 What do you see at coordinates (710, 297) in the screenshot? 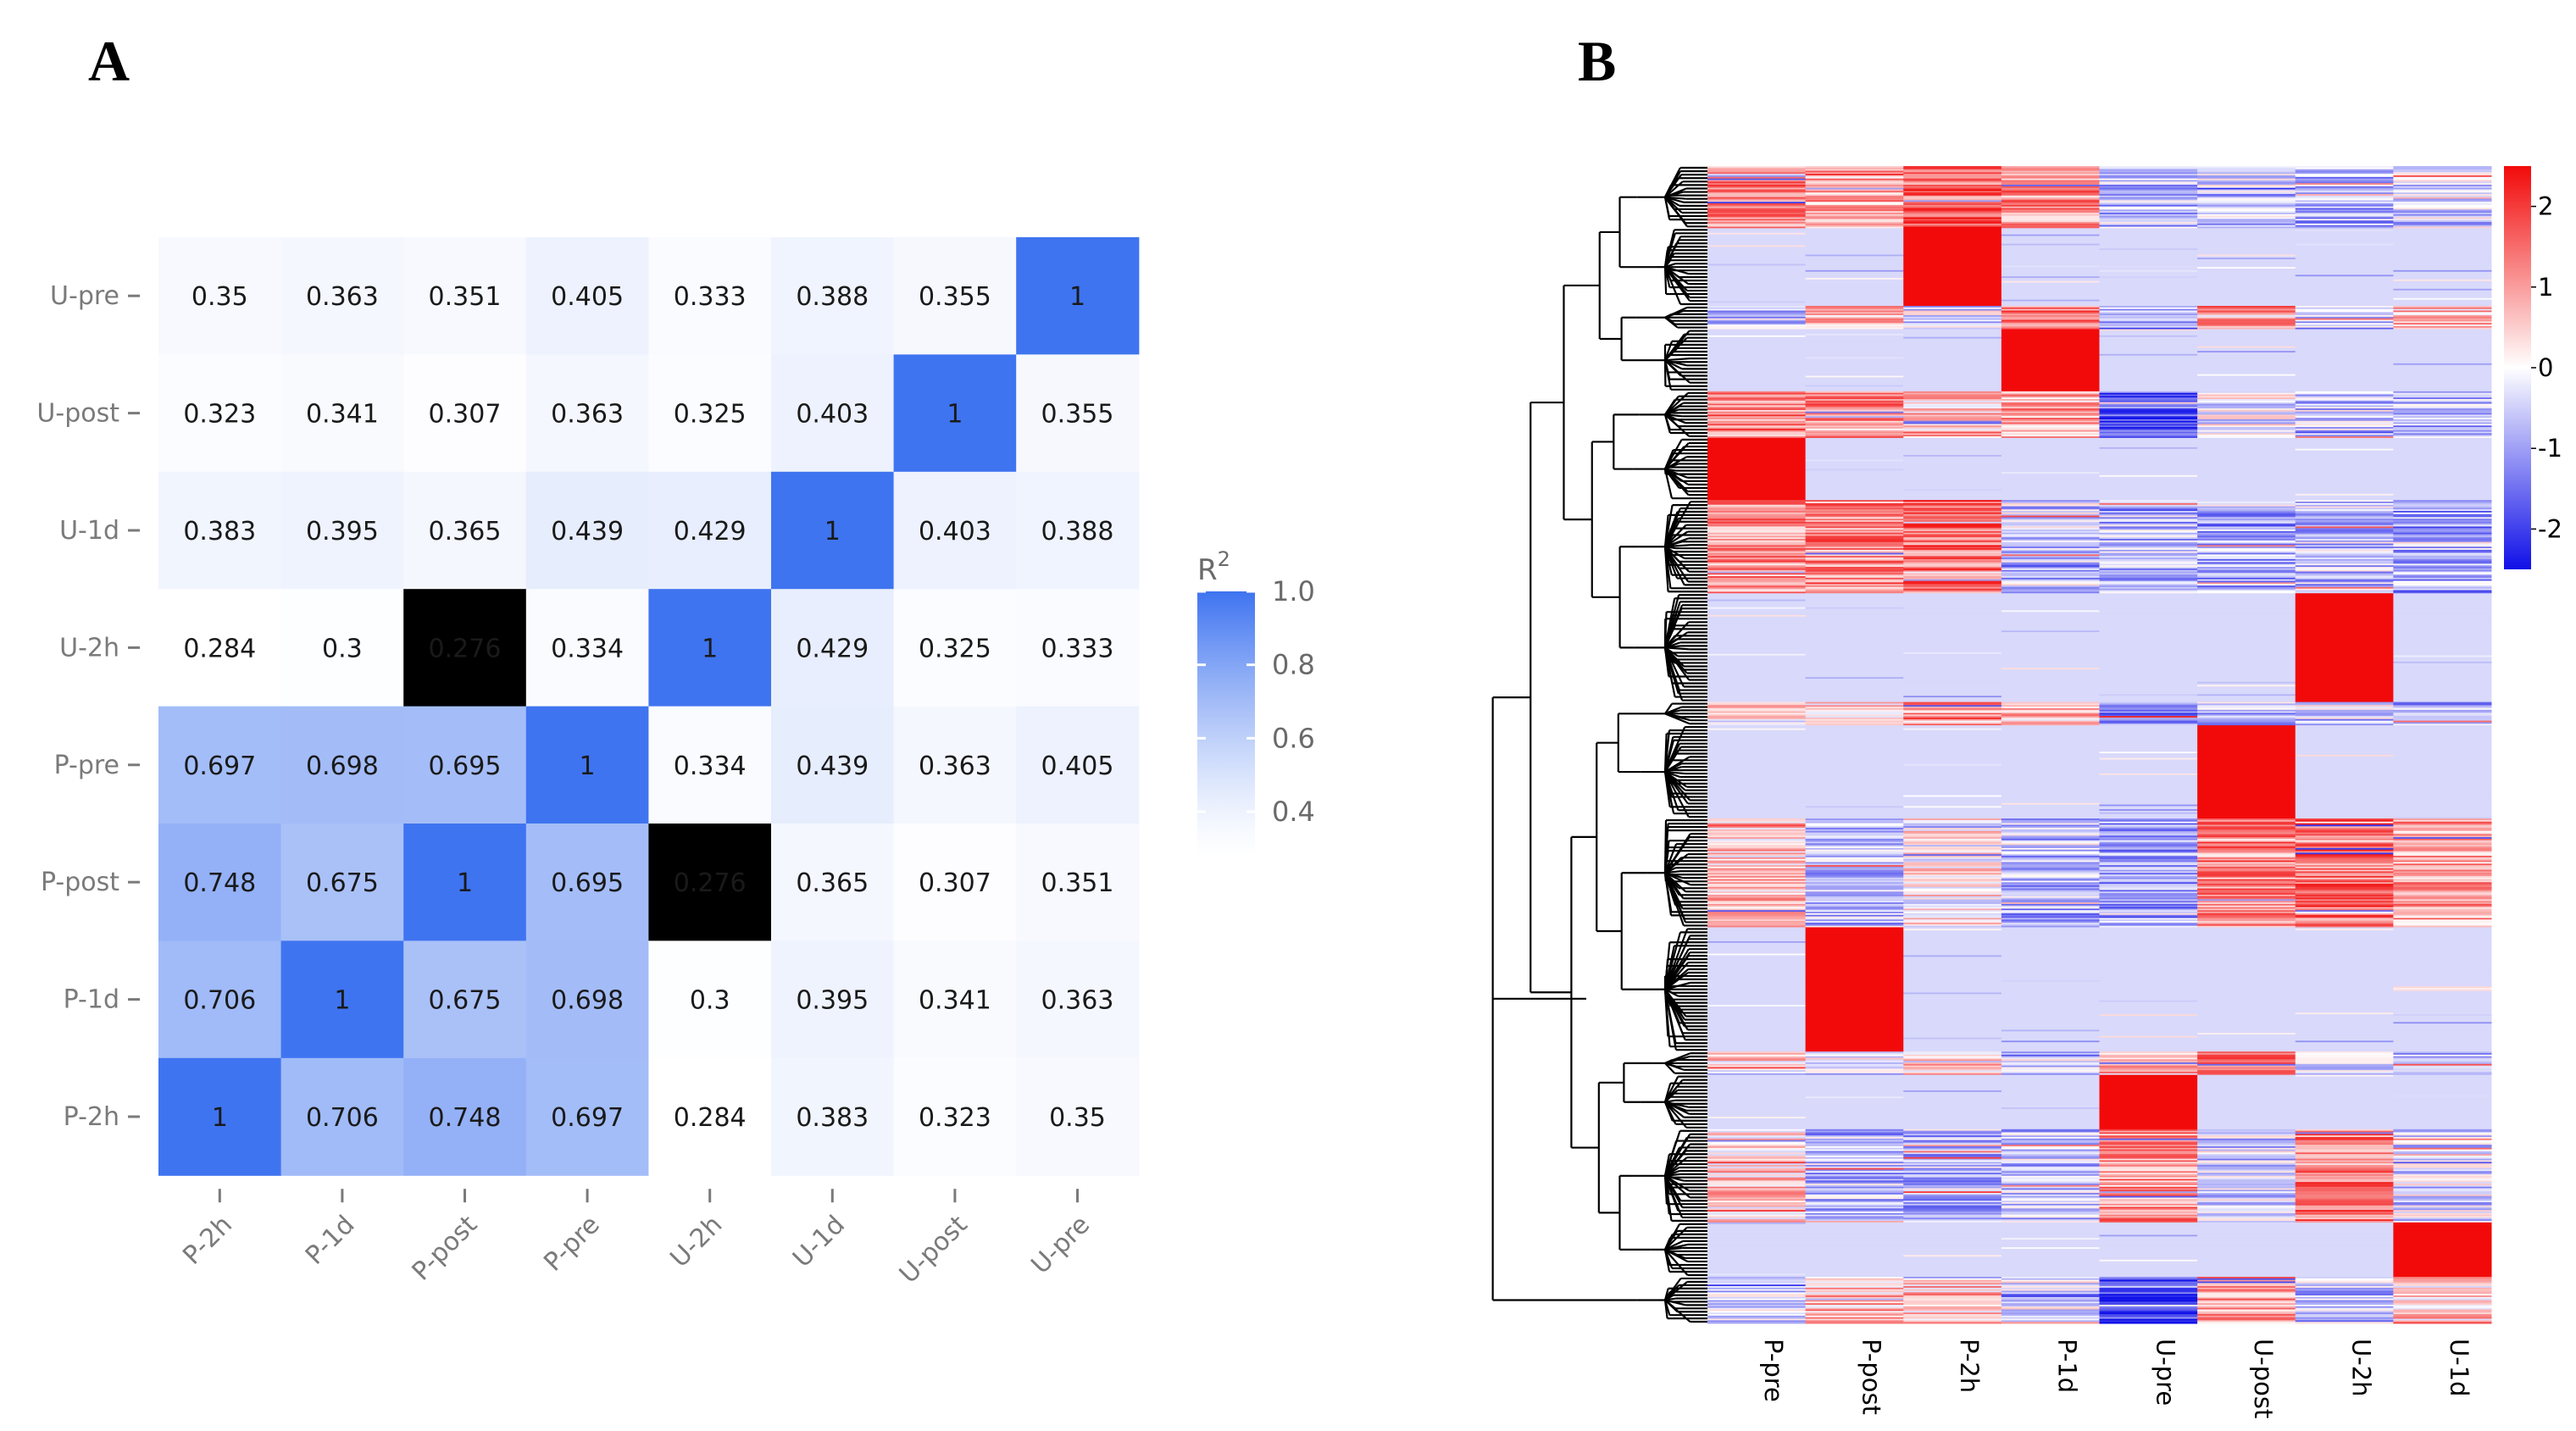
I see `corr-cell-value: 0.333` at bounding box center [710, 297].